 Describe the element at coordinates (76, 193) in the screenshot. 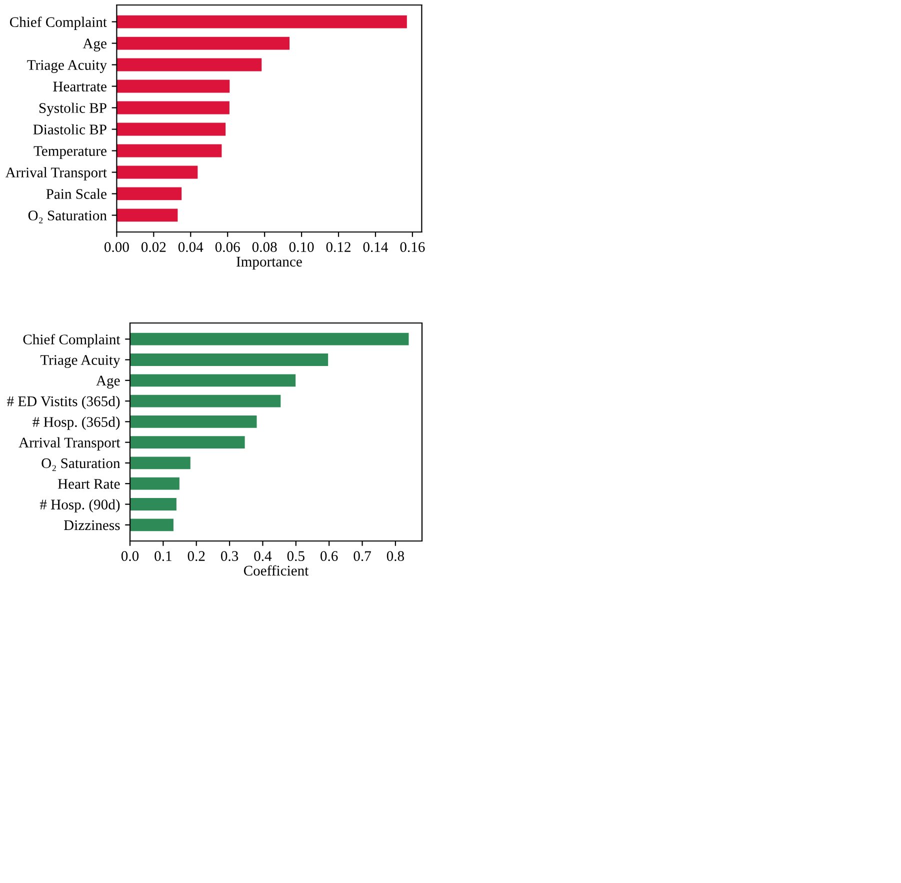

I see `y-tick-label: Pain Scale` at that location.